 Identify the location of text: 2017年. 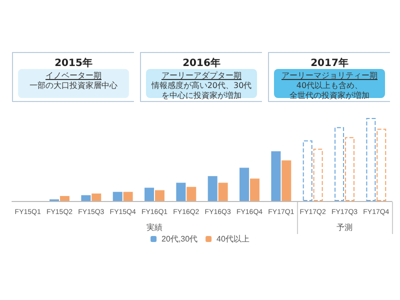
(330, 63).